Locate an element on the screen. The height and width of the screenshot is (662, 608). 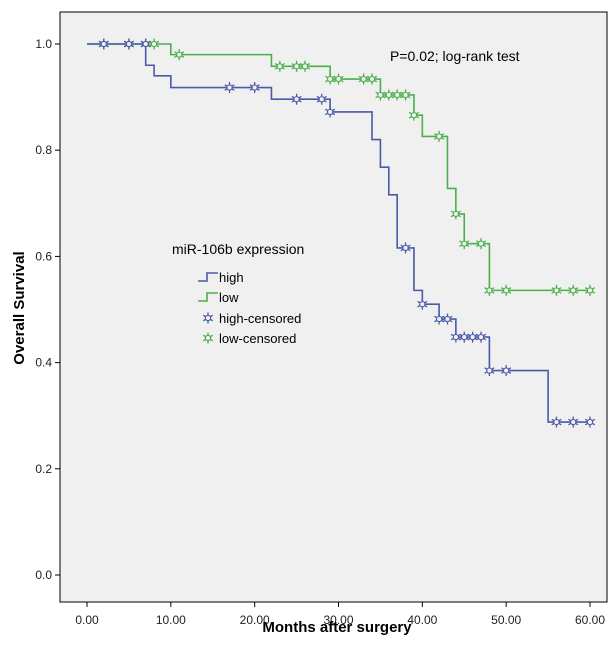
y-axis-title: Overall Survival is located at coordinates (19, 307).